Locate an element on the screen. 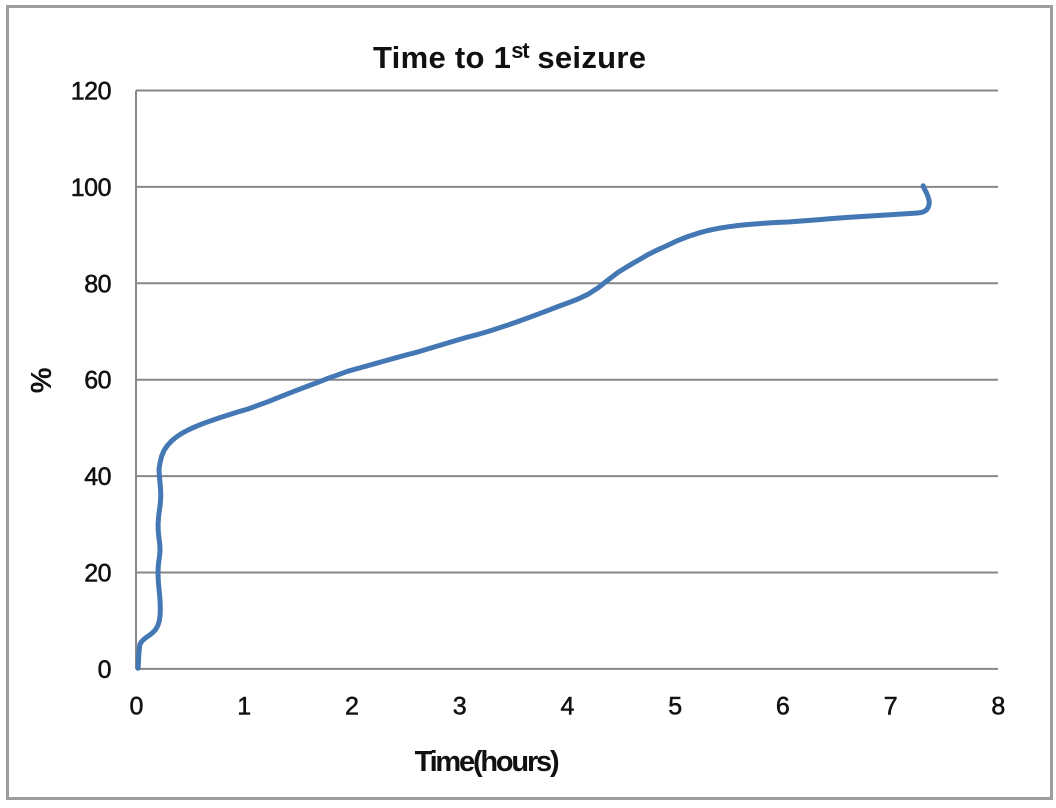 The image size is (1056, 808). svg-text: 7 is located at coordinates (890, 707).